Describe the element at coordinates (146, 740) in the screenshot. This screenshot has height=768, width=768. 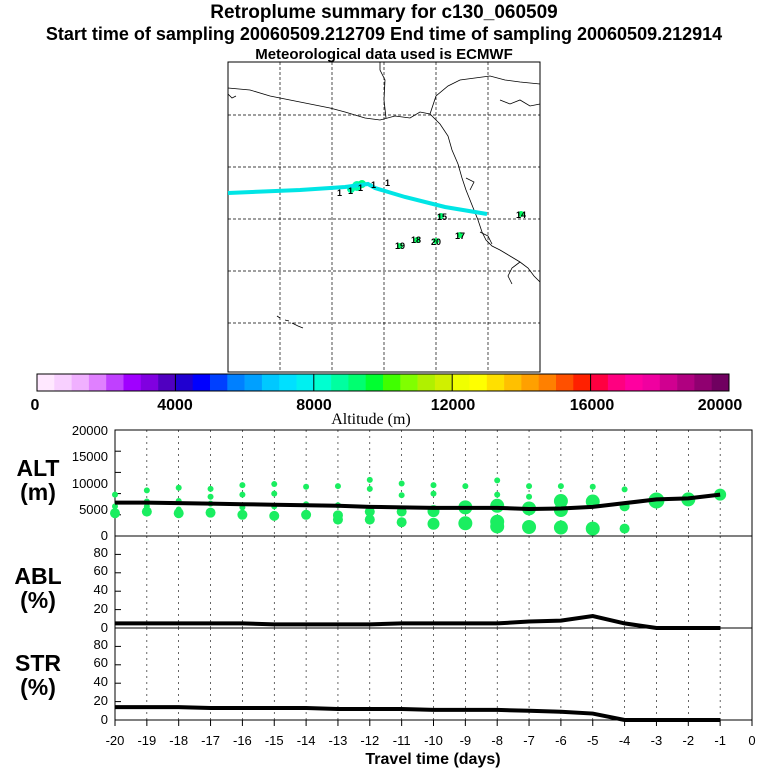
I see `x-tick-label: -19` at that location.